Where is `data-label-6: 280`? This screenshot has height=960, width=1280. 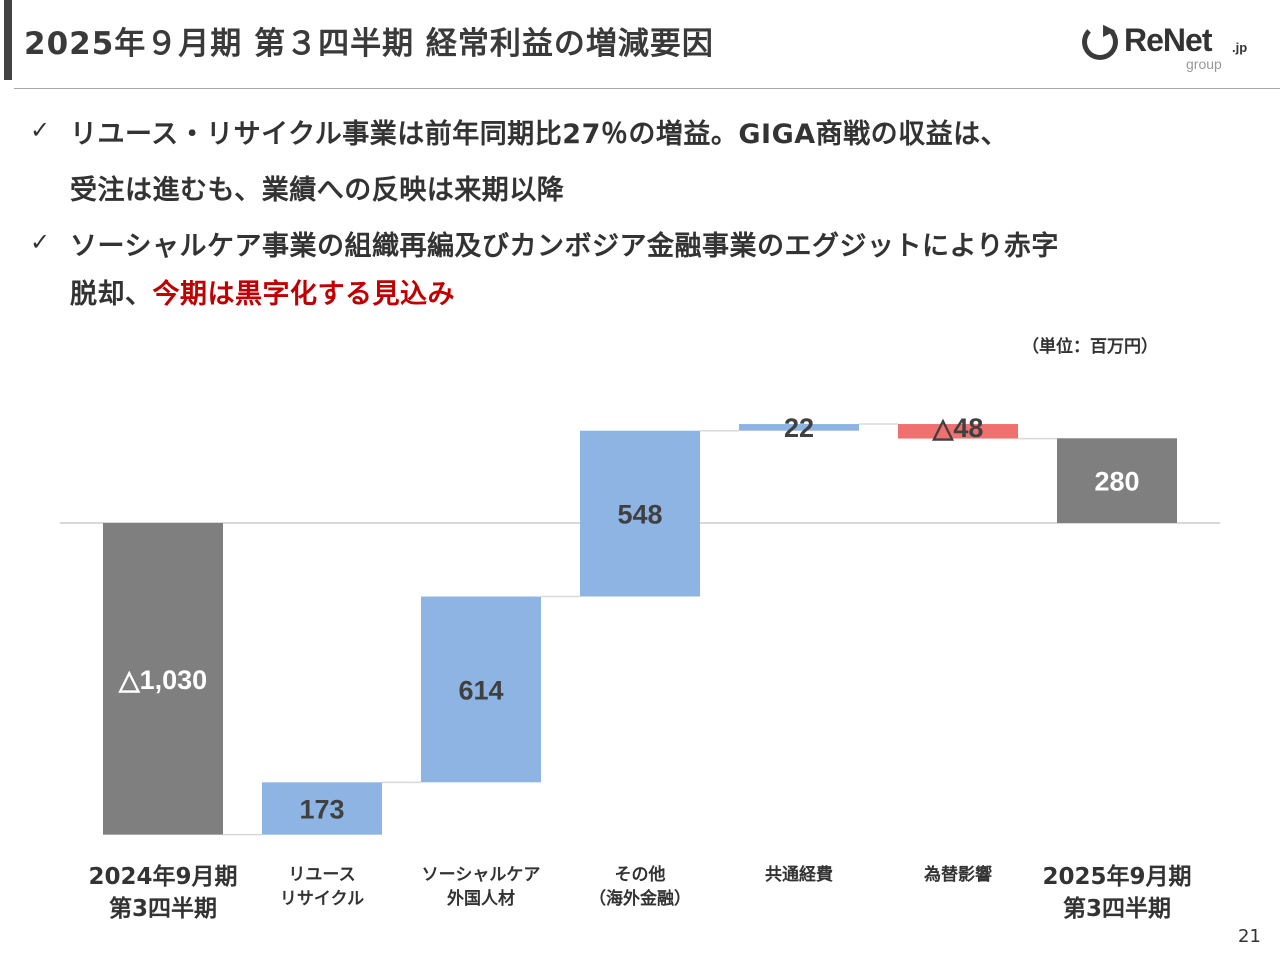
data-label-6: 280 is located at coordinates (1116, 482).